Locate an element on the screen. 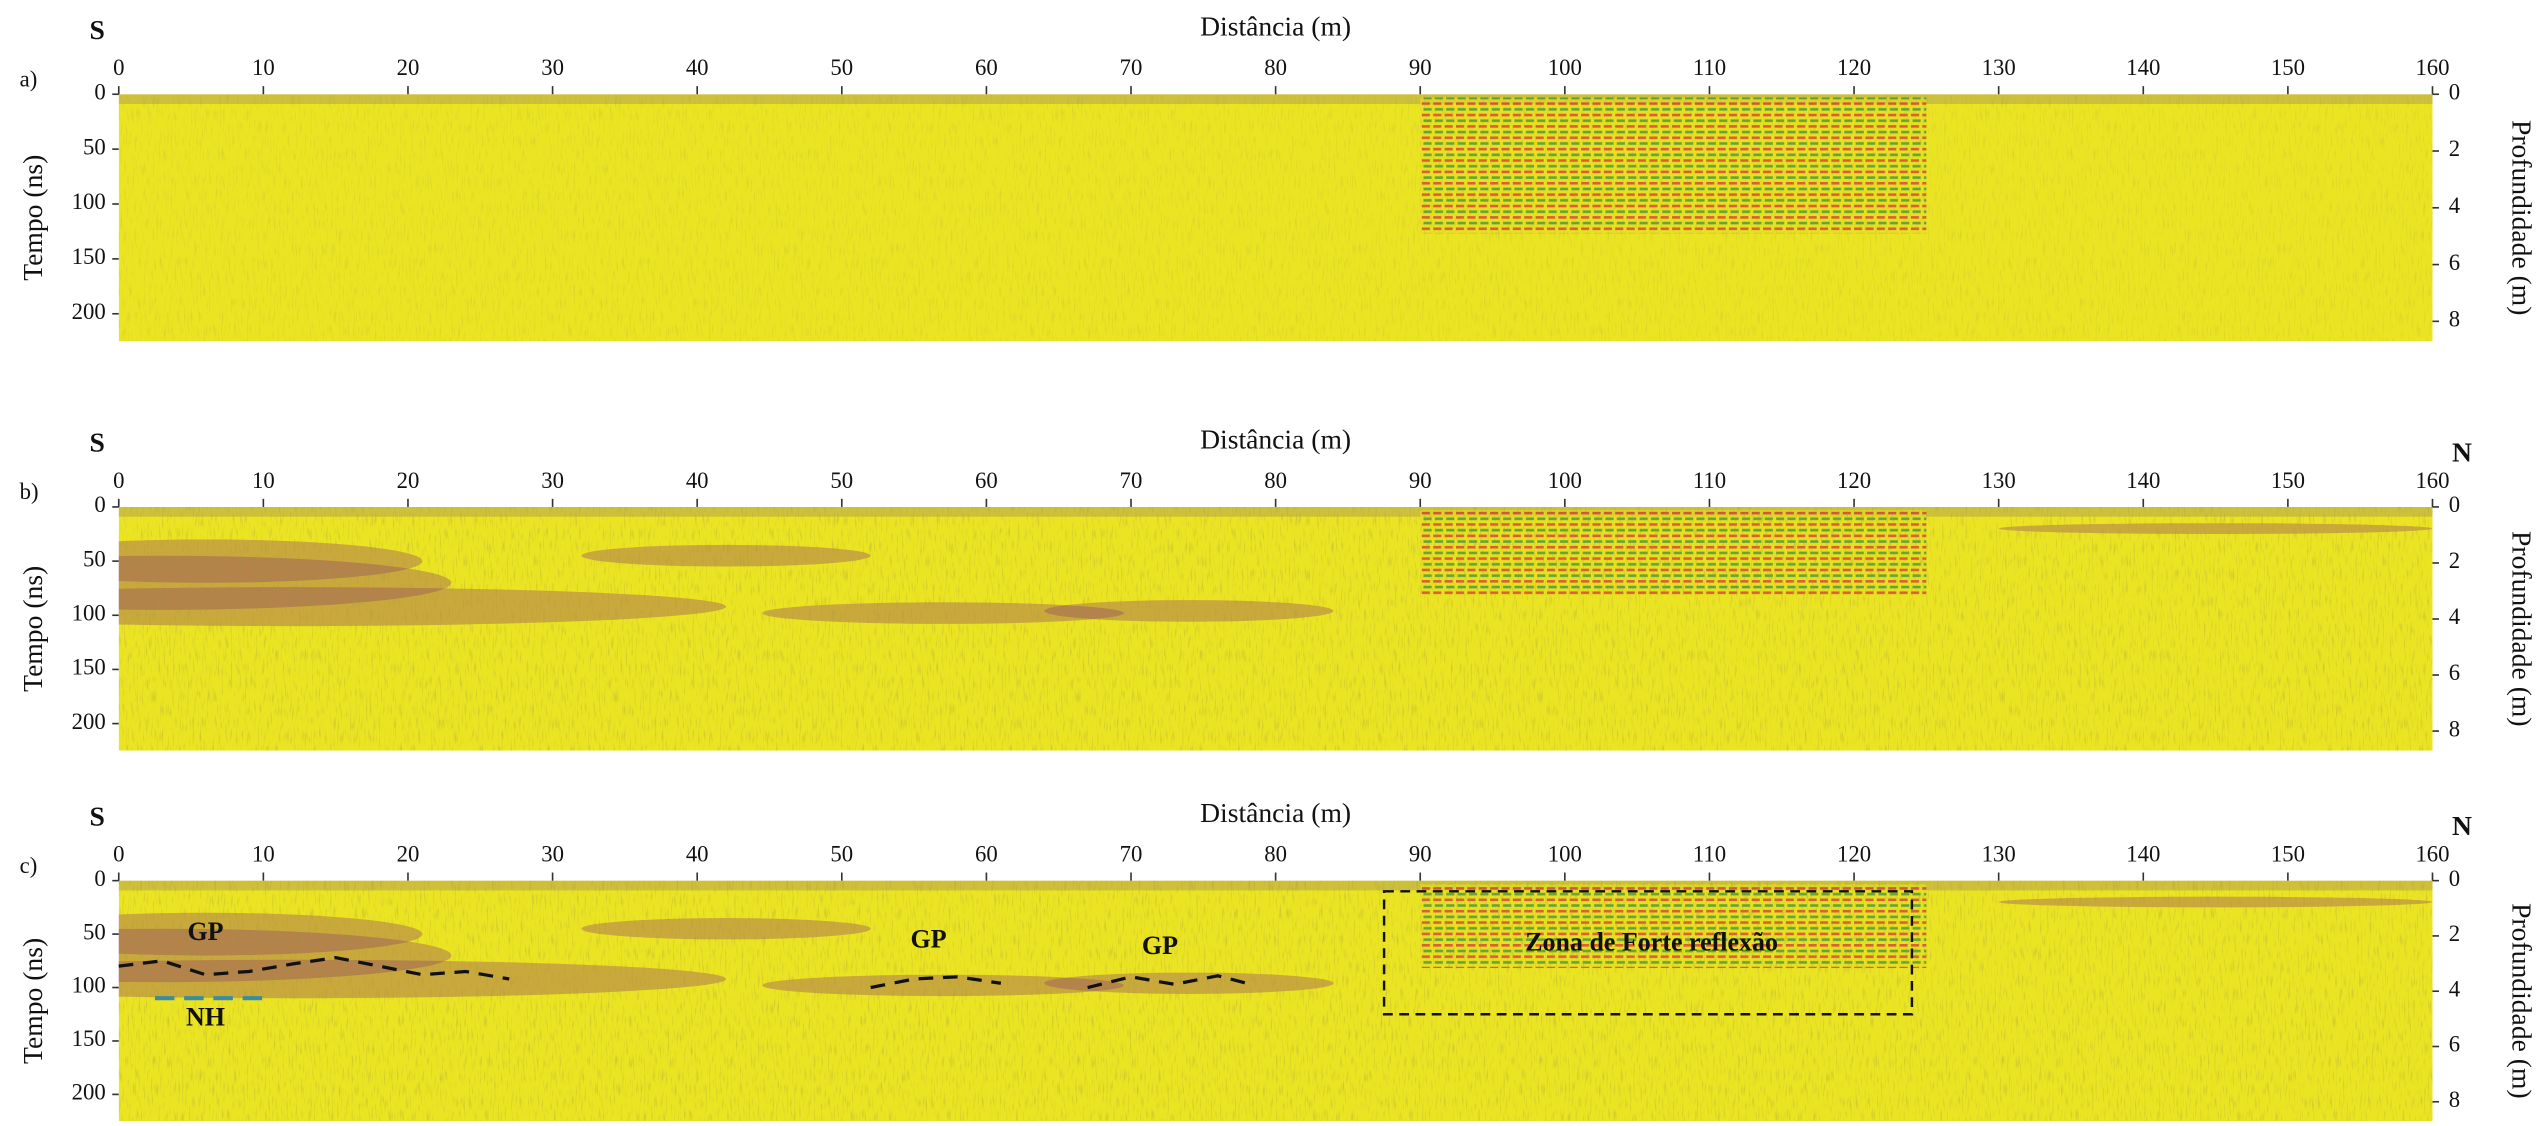 The width and height of the screenshot is (2548, 1126). panel-label: b) is located at coordinates (29, 491).